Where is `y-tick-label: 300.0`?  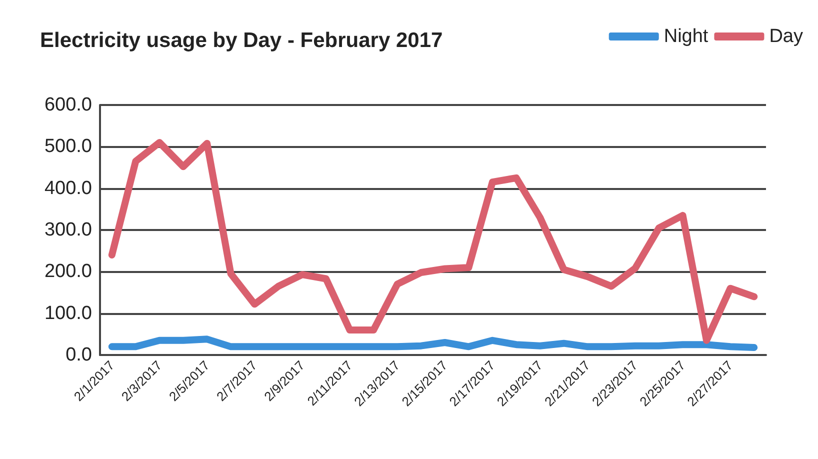 y-tick-label: 300.0 is located at coordinates (68, 230).